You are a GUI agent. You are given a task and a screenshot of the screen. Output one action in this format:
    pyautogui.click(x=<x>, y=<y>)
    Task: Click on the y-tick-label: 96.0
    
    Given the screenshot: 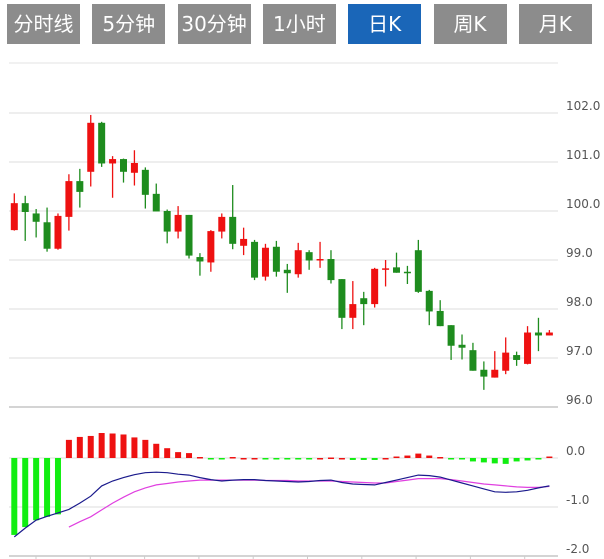 What is the action you would take?
    pyautogui.click(x=579, y=400)
    